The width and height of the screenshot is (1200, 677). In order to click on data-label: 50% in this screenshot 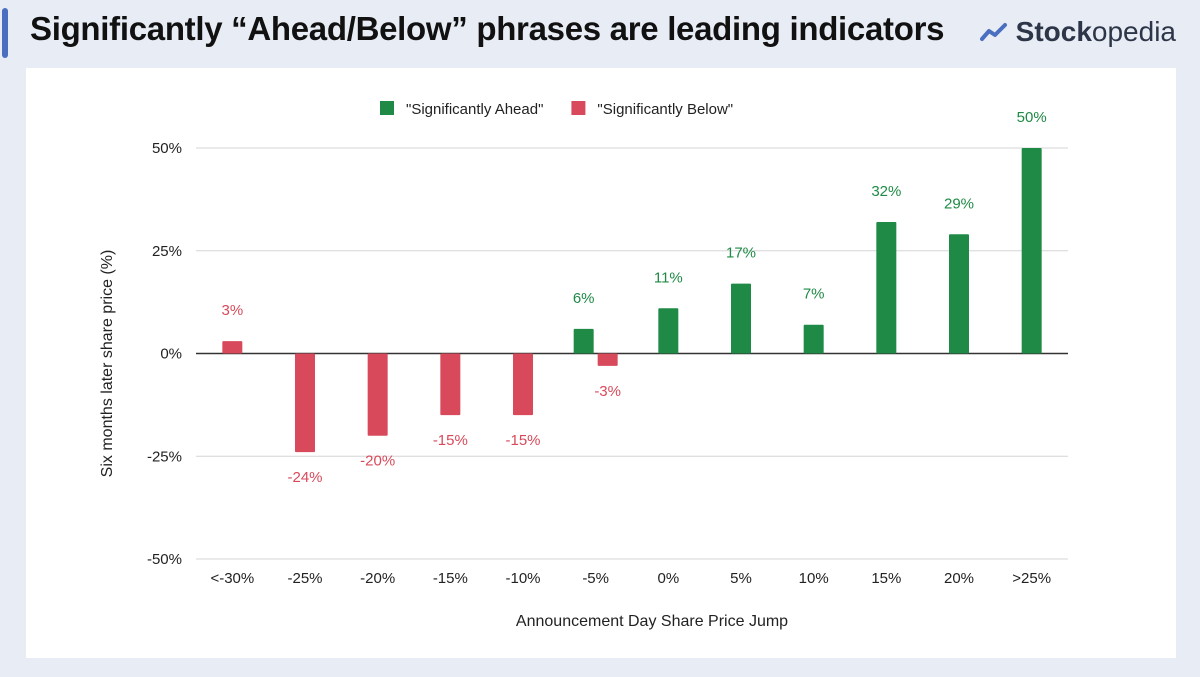, I will do `click(1032, 117)`.